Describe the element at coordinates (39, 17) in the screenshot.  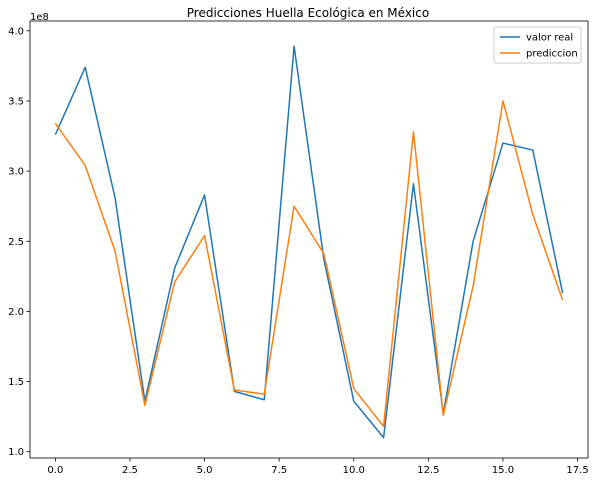
I see `y-offset-label: 1e8` at that location.